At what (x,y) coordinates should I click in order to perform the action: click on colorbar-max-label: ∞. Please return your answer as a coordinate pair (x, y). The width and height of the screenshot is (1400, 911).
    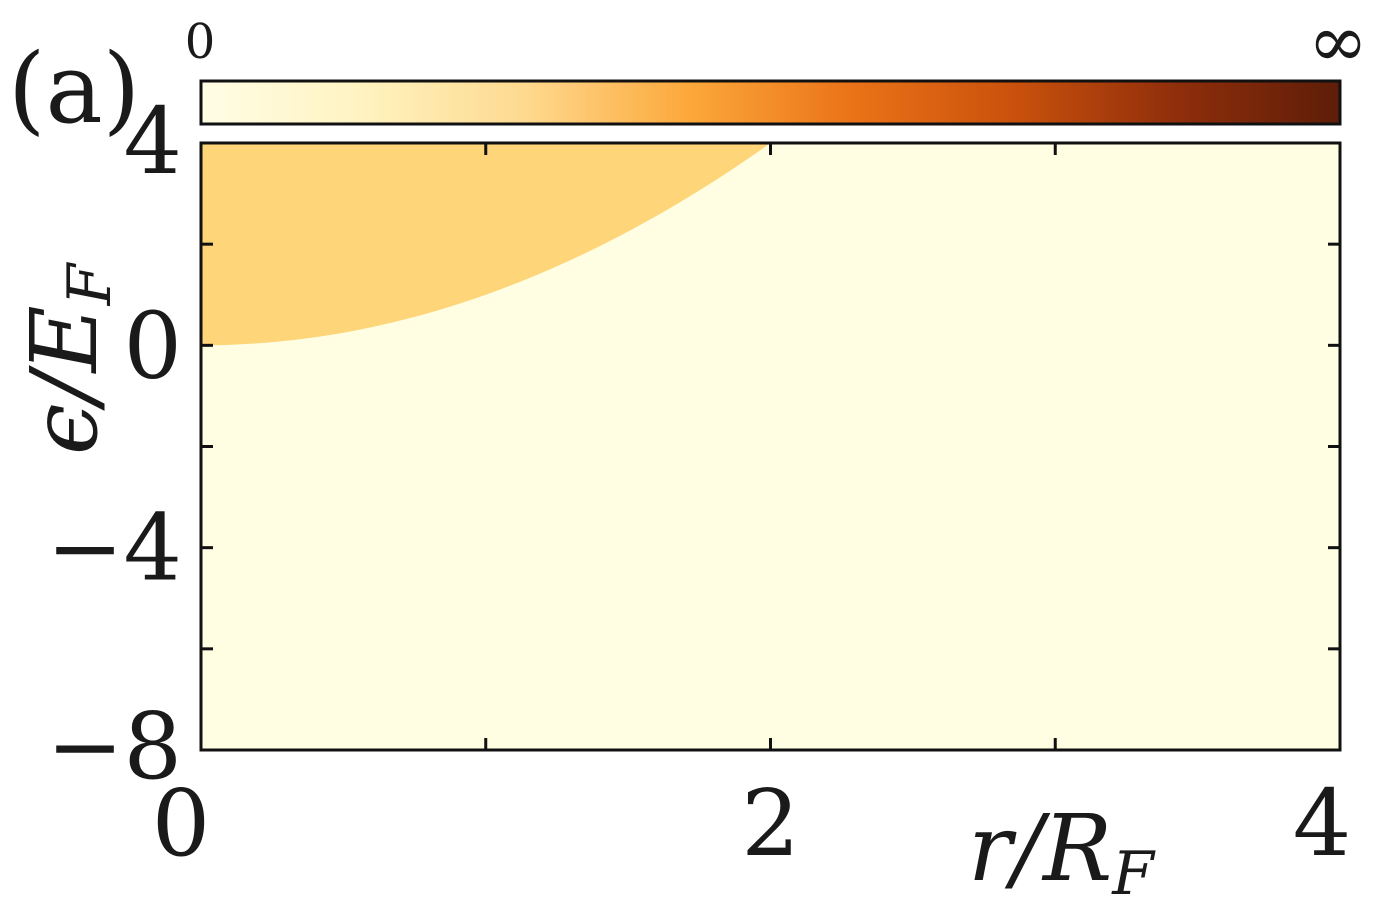
    Looking at the image, I should click on (1338, 41).